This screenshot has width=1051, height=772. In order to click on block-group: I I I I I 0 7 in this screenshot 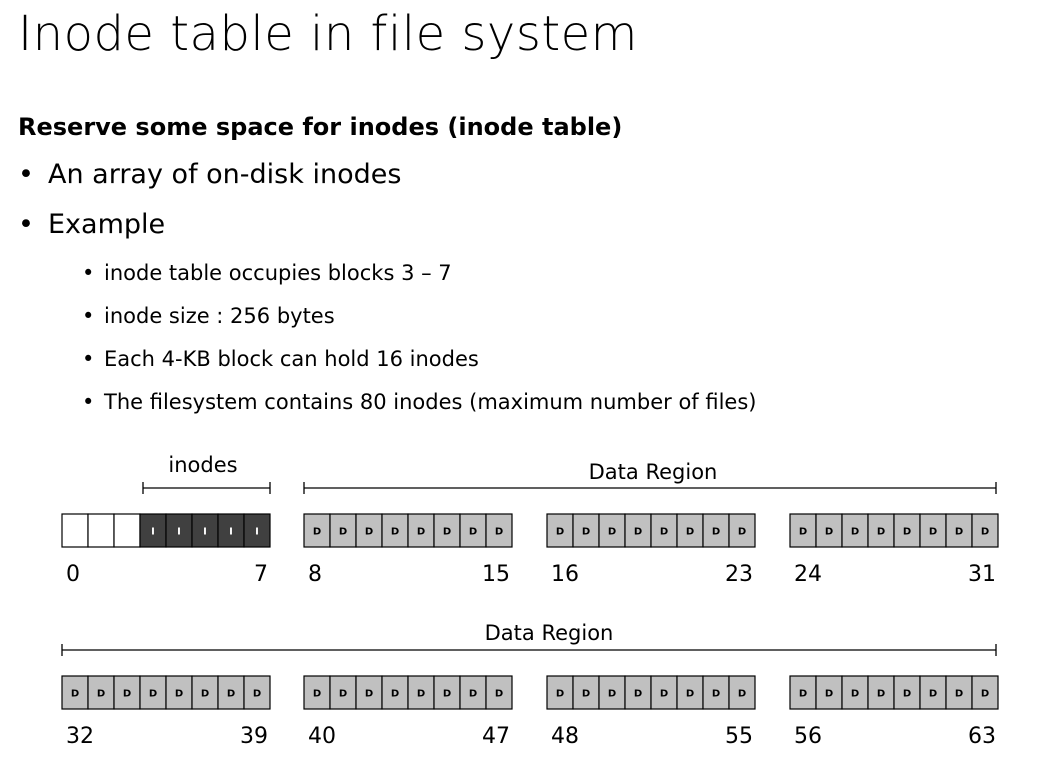, I will do `click(166, 550)`.